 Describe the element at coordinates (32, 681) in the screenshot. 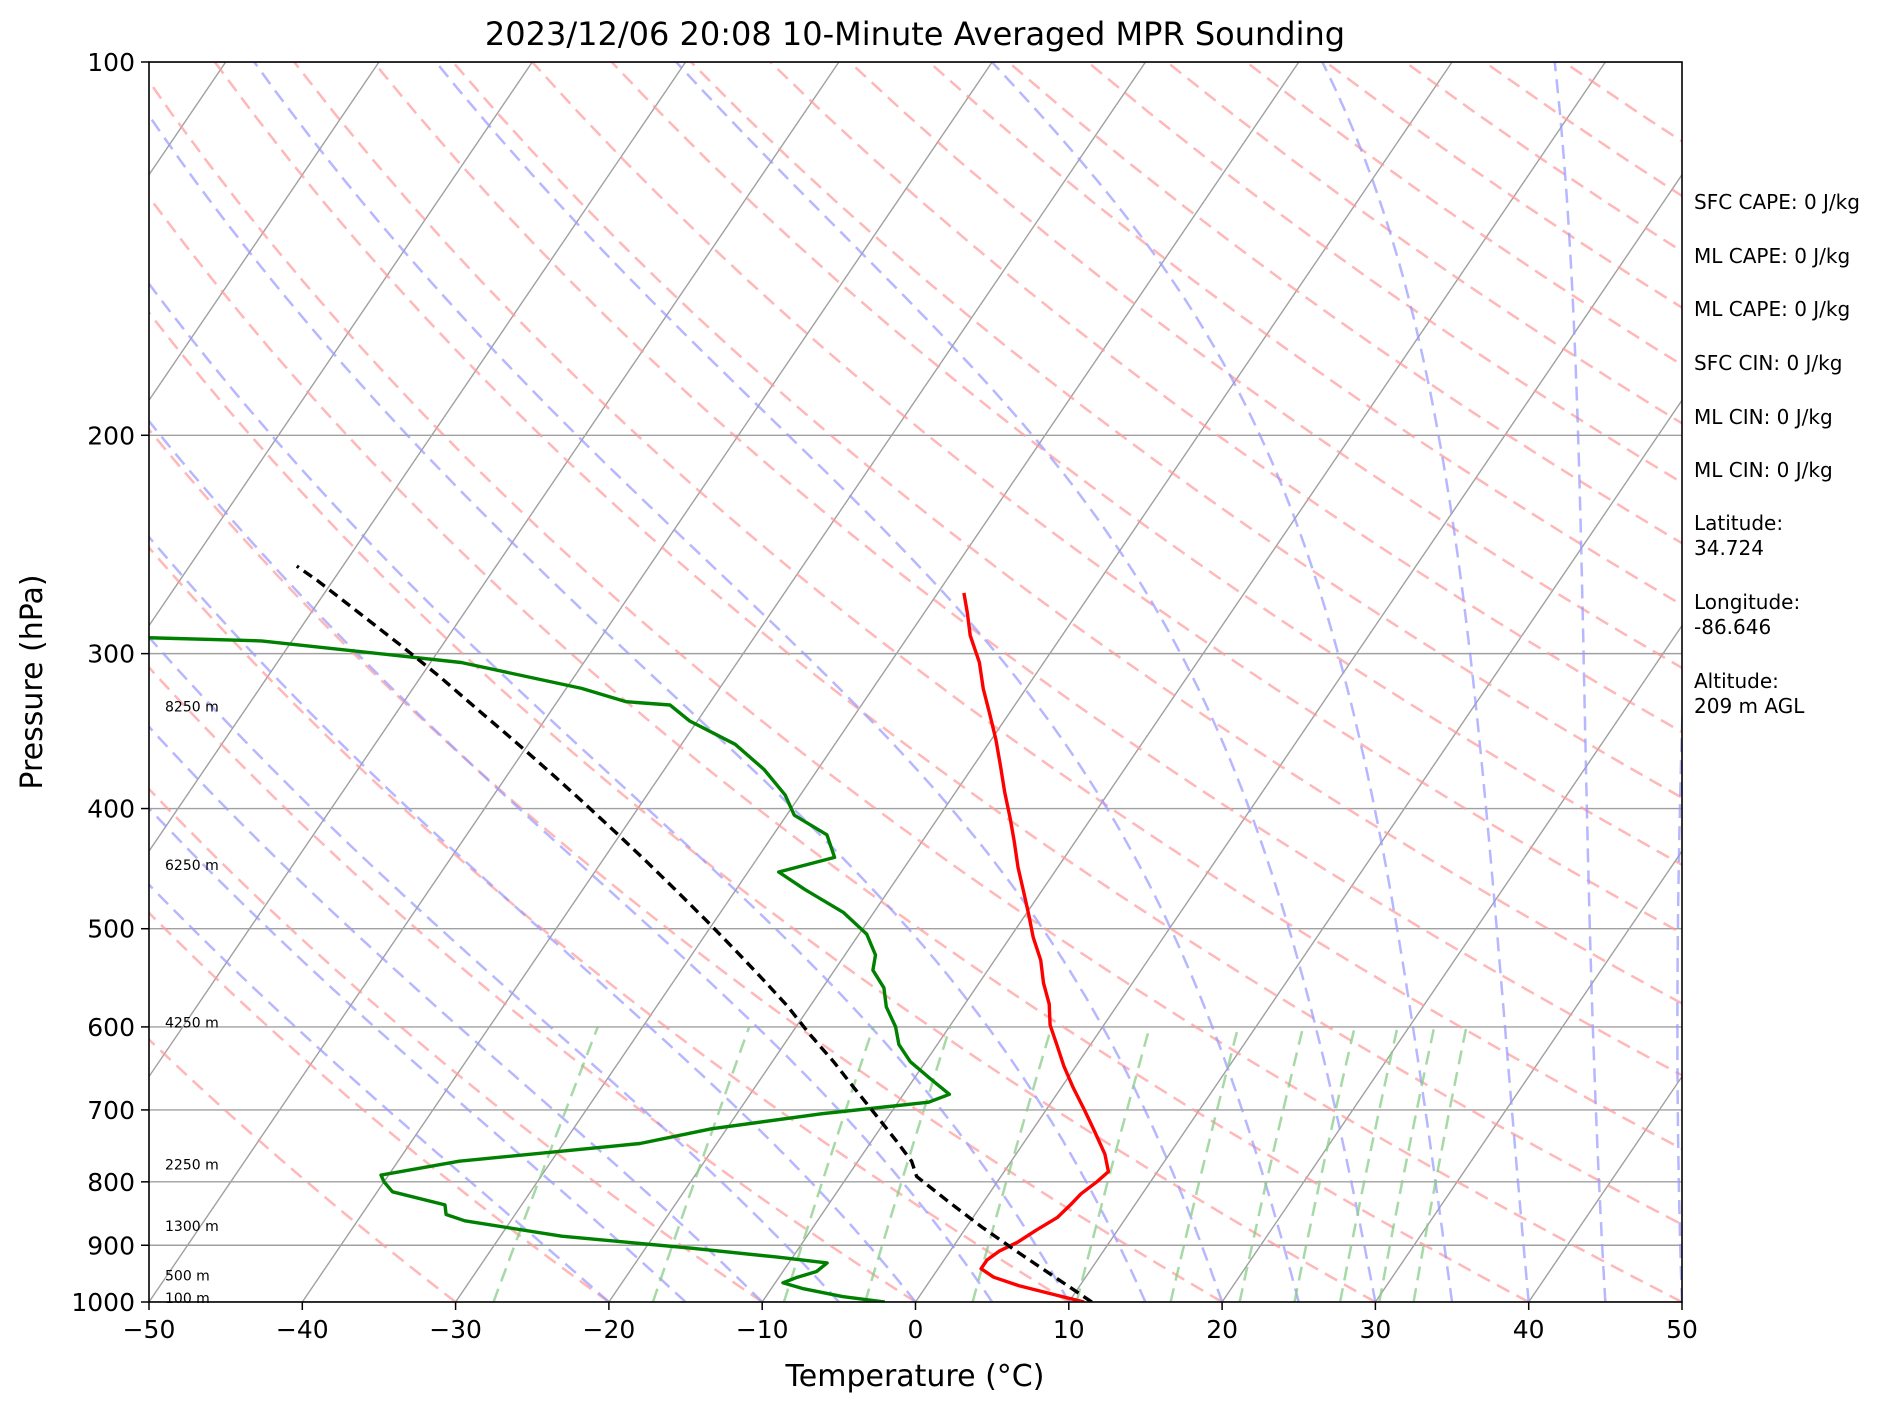

I see `y-axis-label: Pressure (hPa)` at that location.